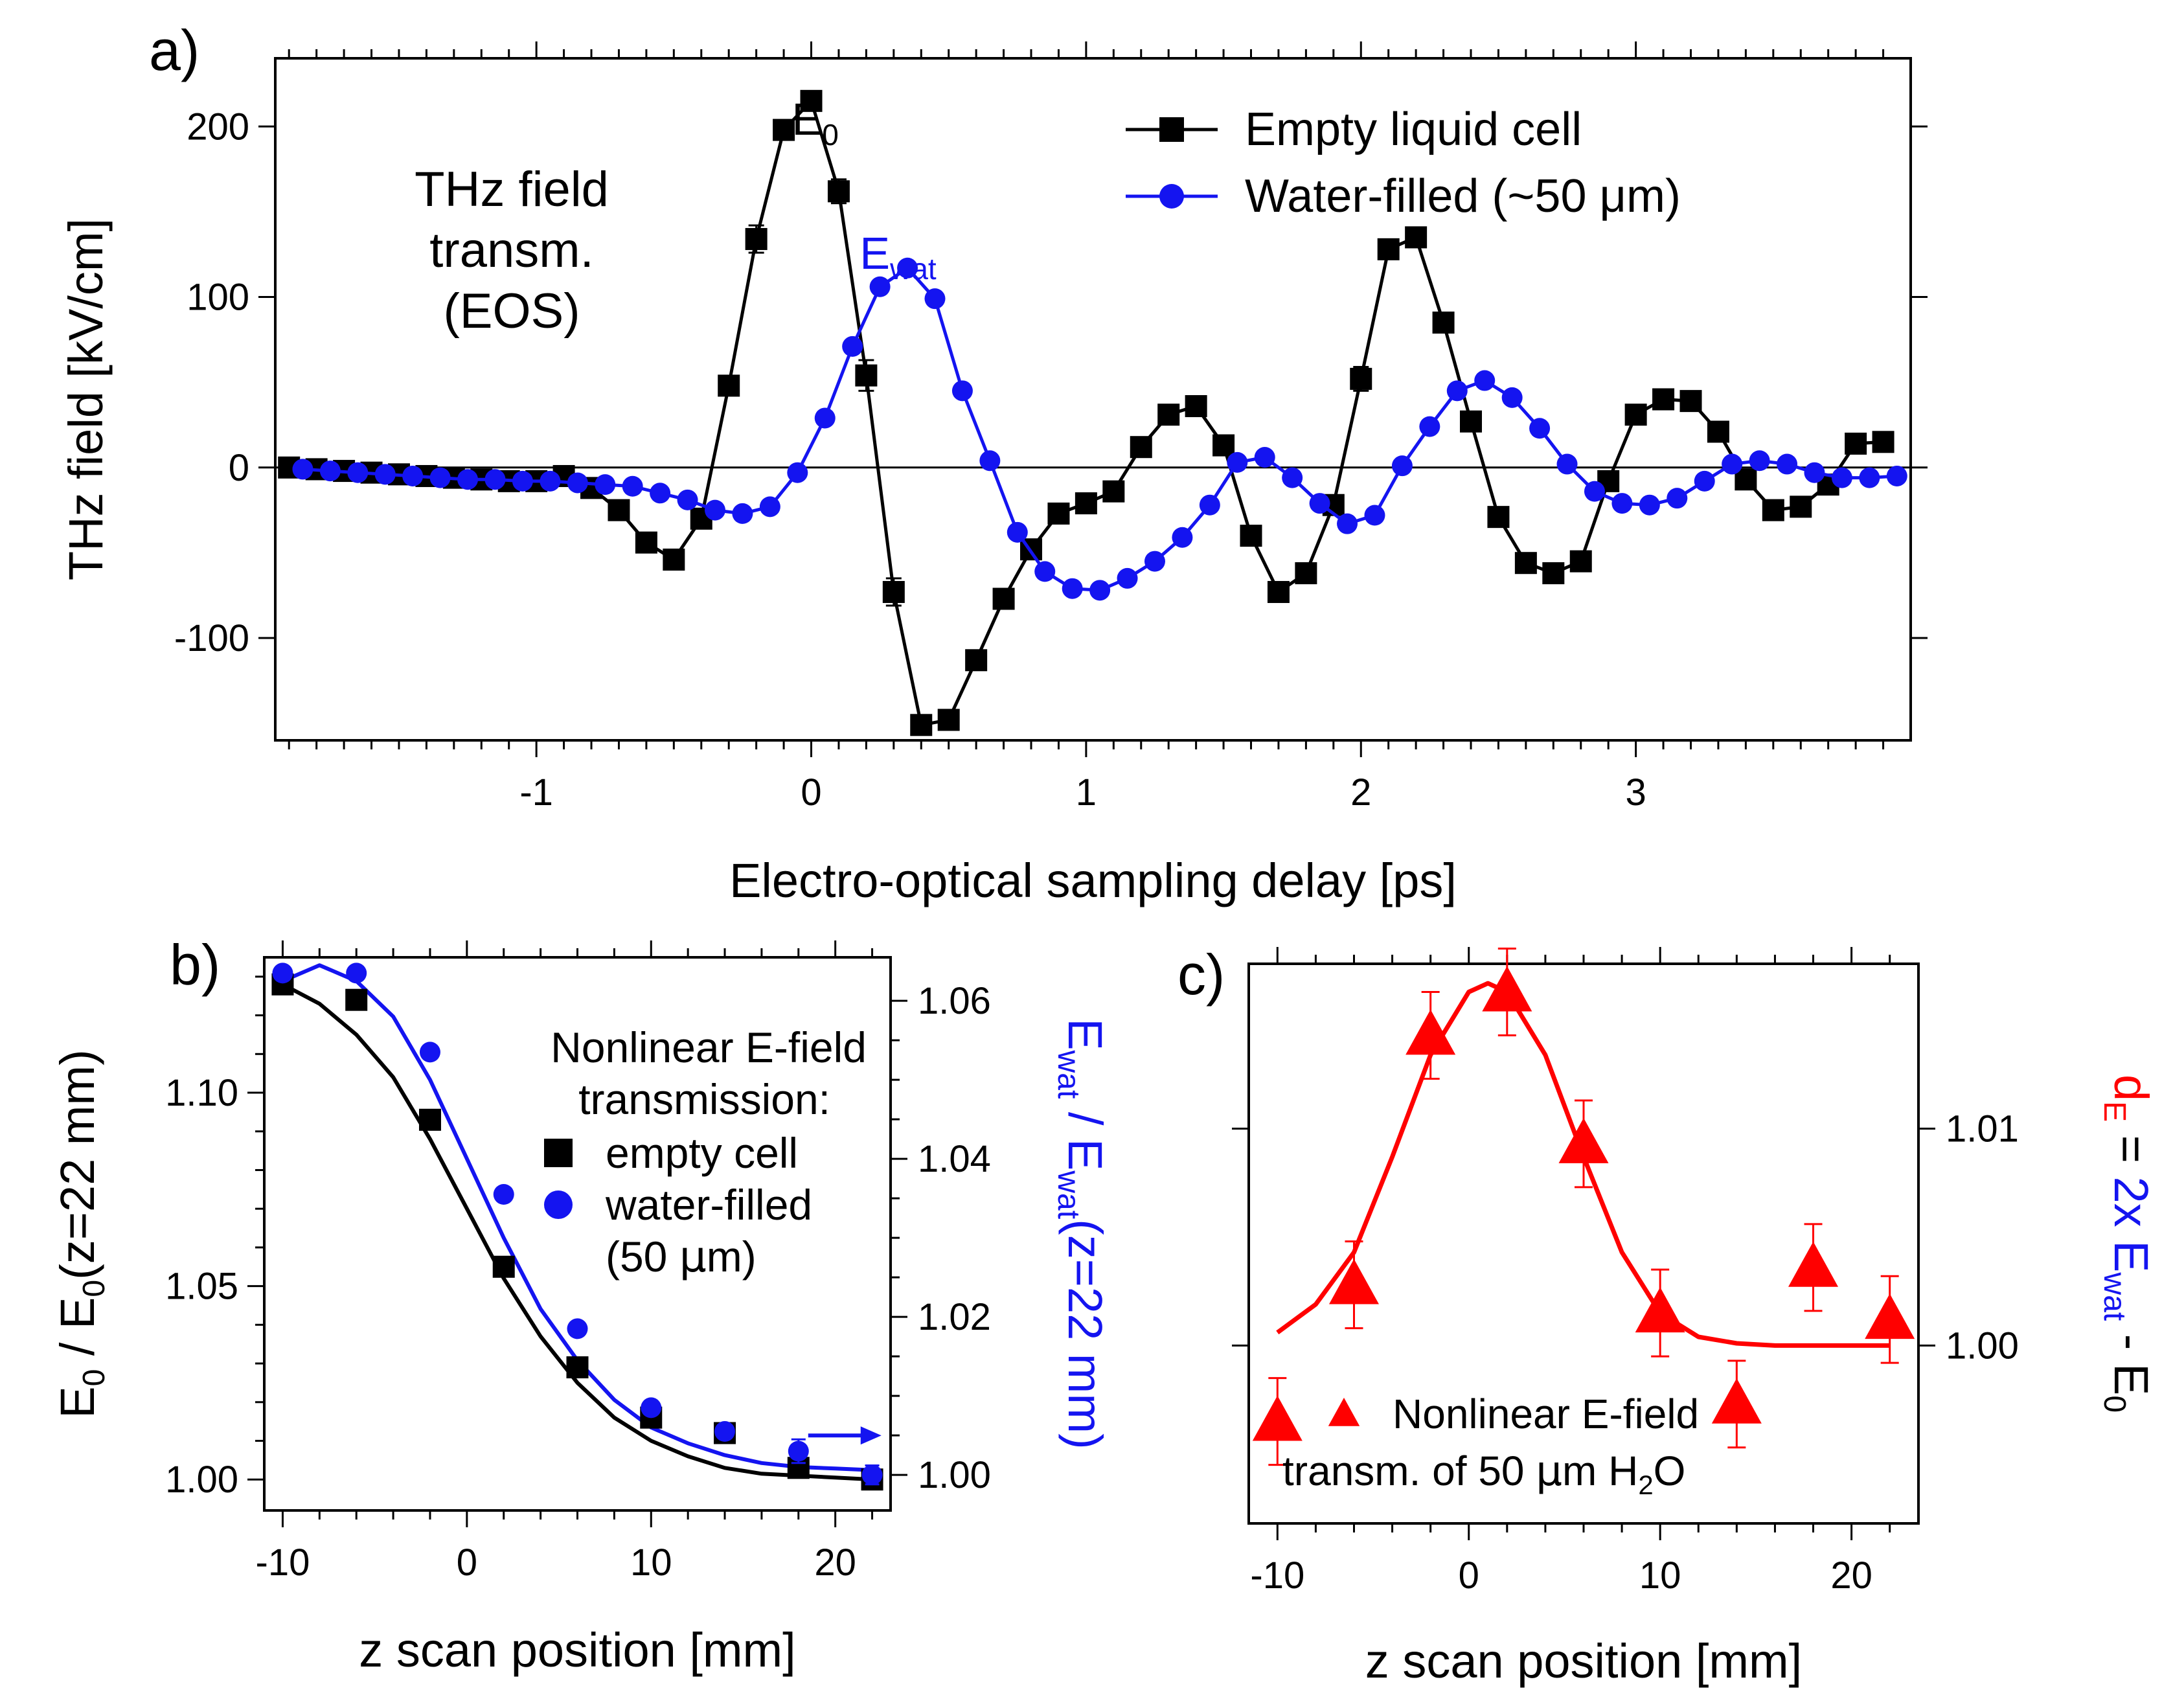 Image resolution: width=2162 pixels, height=1708 pixels. Describe the element at coordinates (77, 1333) in the screenshot. I see `y-axis-label-part: / E` at that location.